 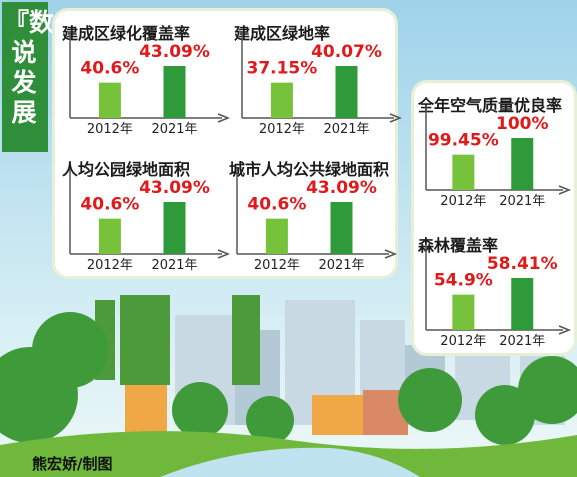 I want to click on data-label: 54.9%, so click(x=463, y=281).